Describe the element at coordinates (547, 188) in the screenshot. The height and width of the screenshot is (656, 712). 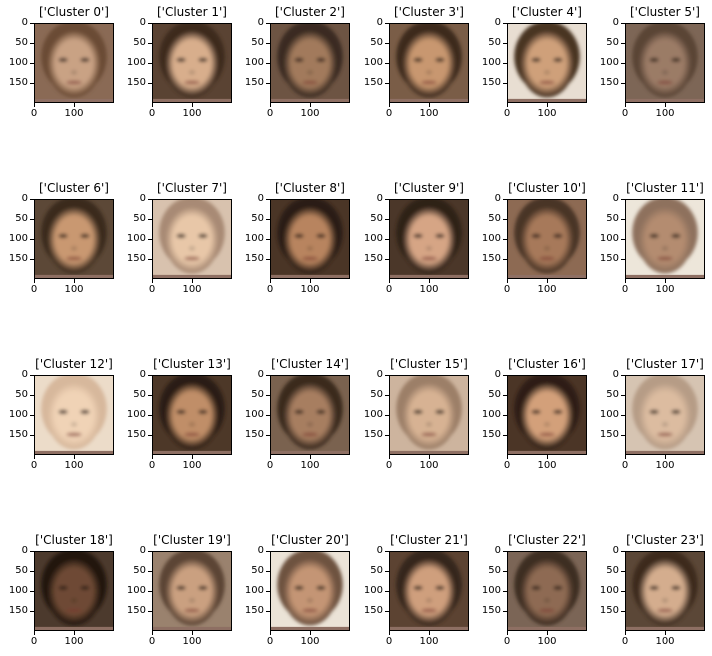
I see `panel-title: ['Cluster 10']` at that location.